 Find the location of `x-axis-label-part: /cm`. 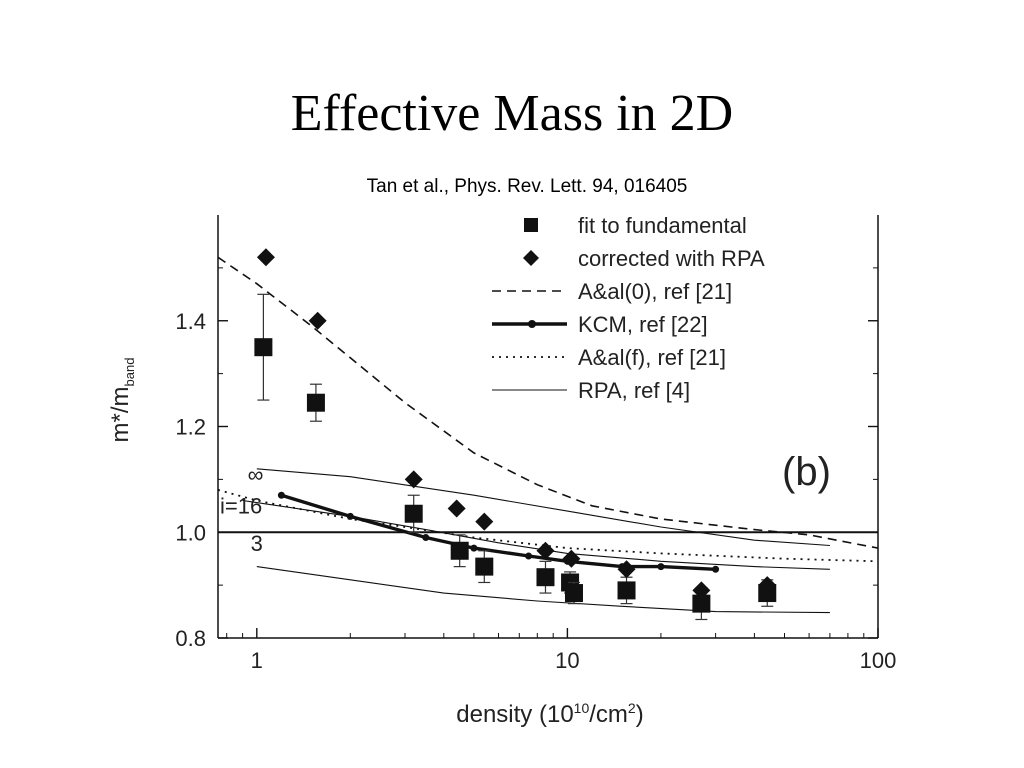

x-axis-label-part: /cm is located at coordinates (608, 714).